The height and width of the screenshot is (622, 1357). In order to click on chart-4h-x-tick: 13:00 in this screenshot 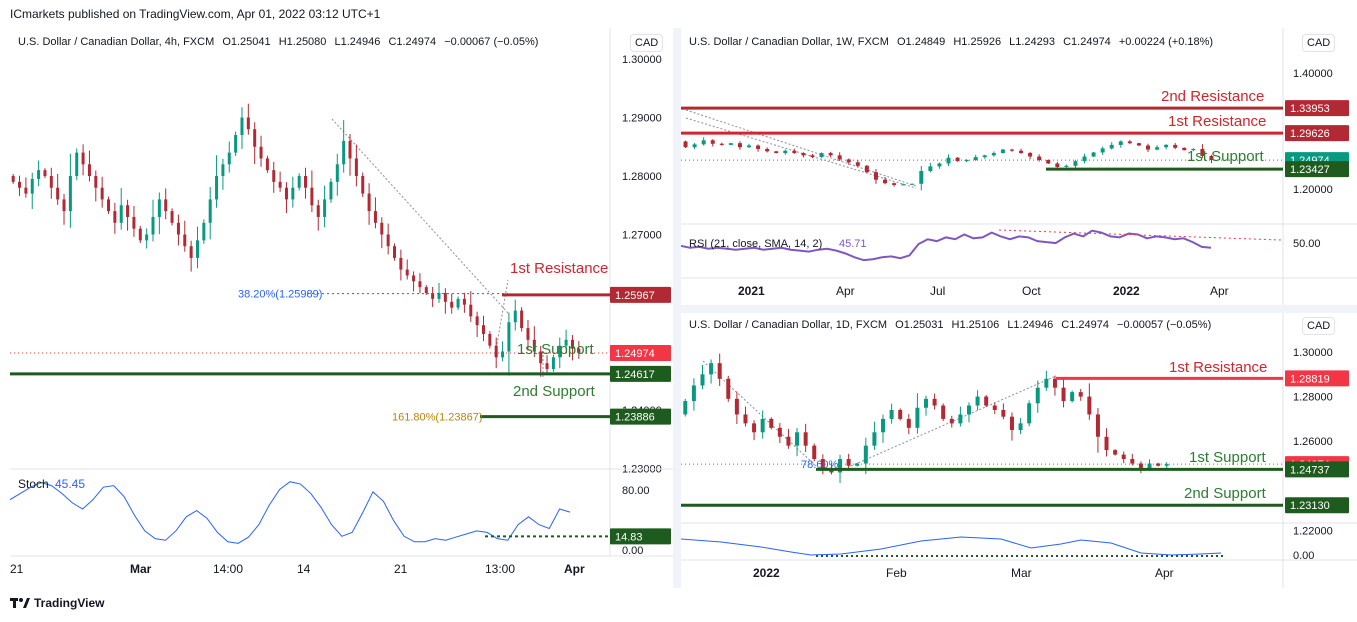, I will do `click(500, 569)`.